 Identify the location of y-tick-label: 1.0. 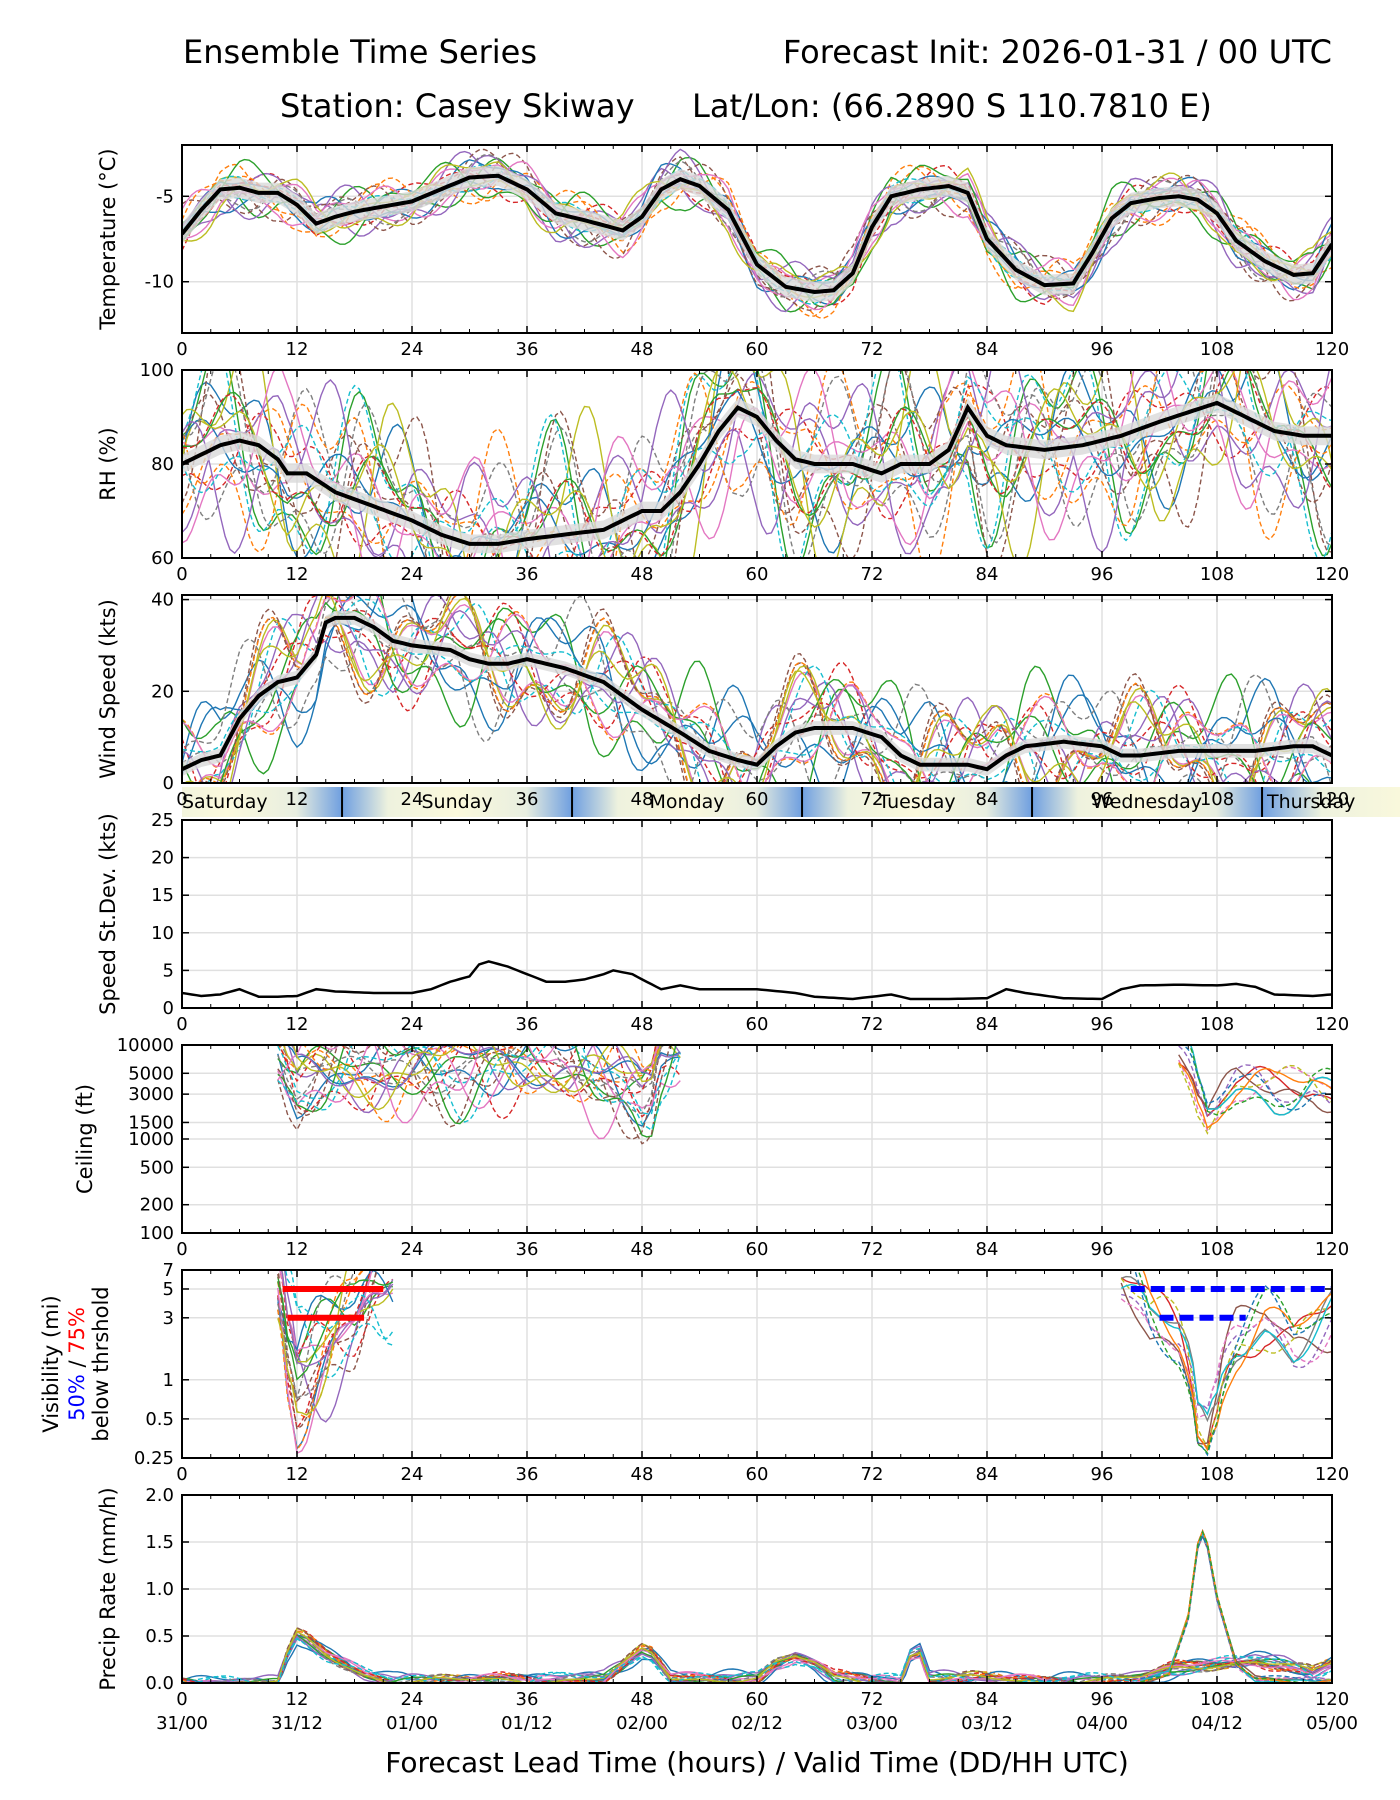
(159, 1589).